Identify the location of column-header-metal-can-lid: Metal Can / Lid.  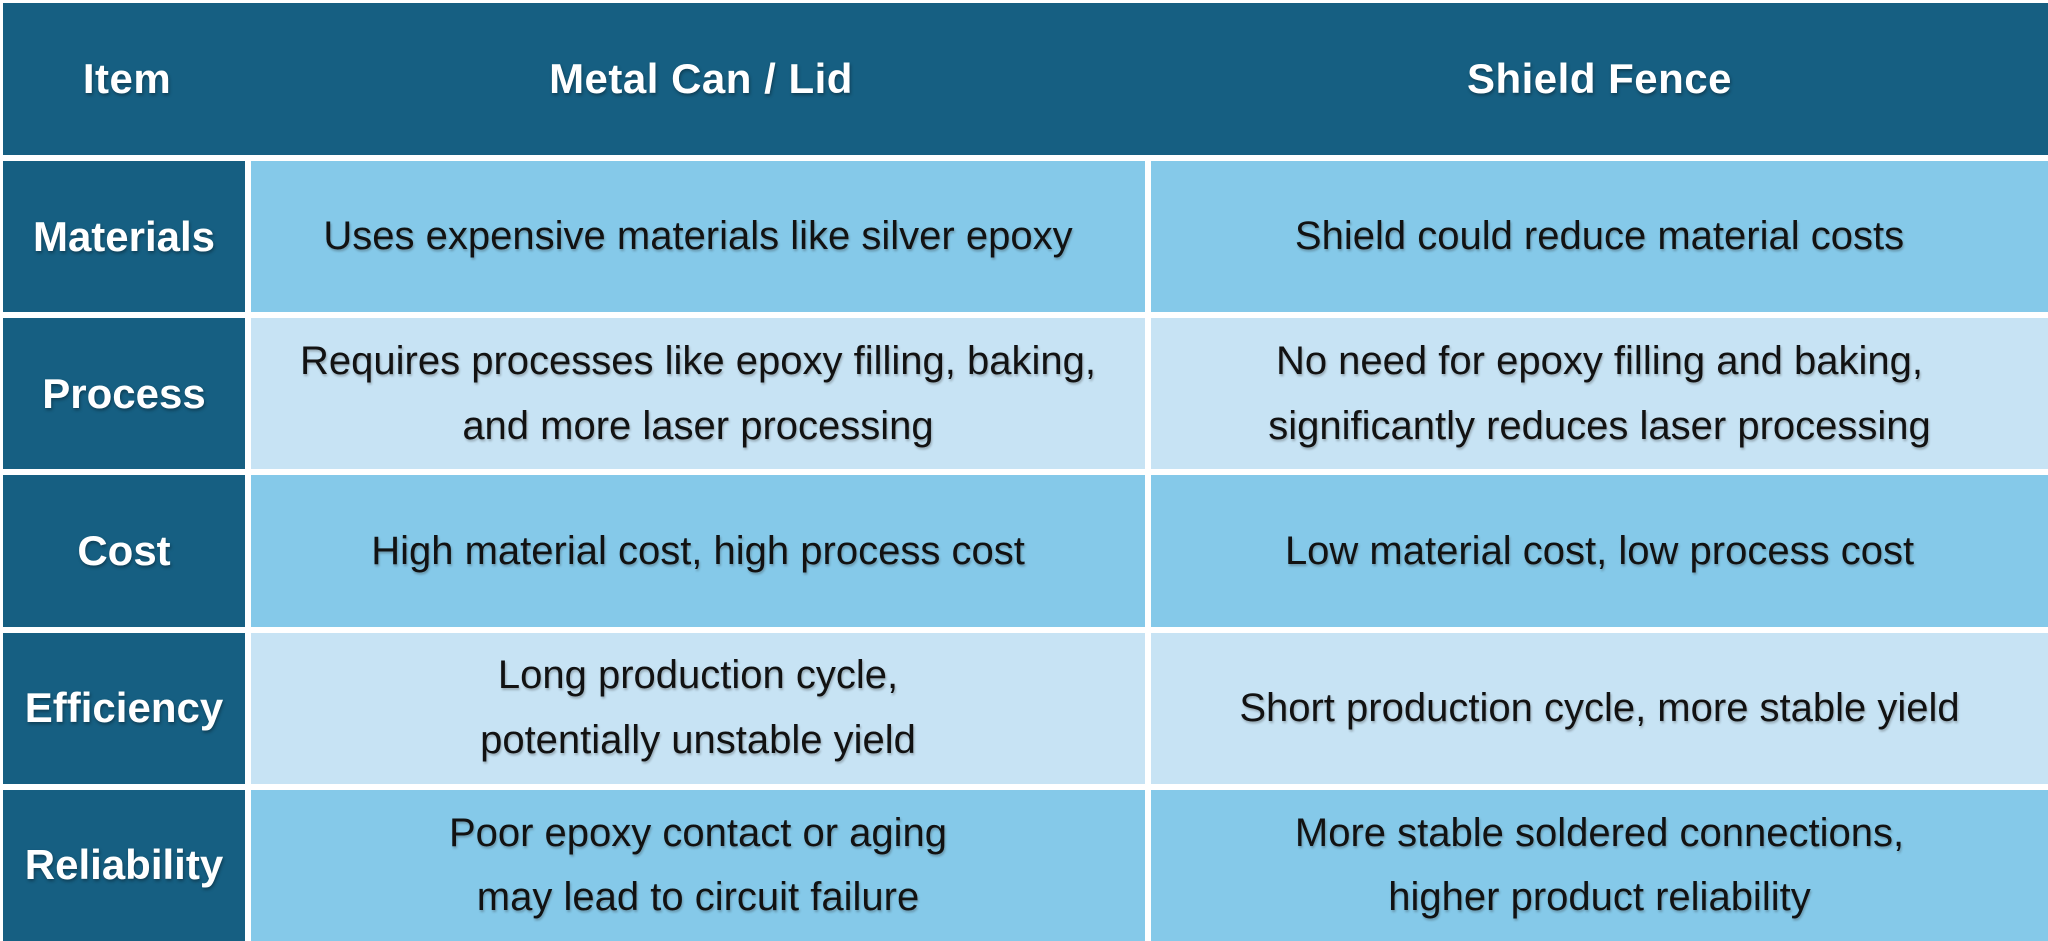
(701, 78).